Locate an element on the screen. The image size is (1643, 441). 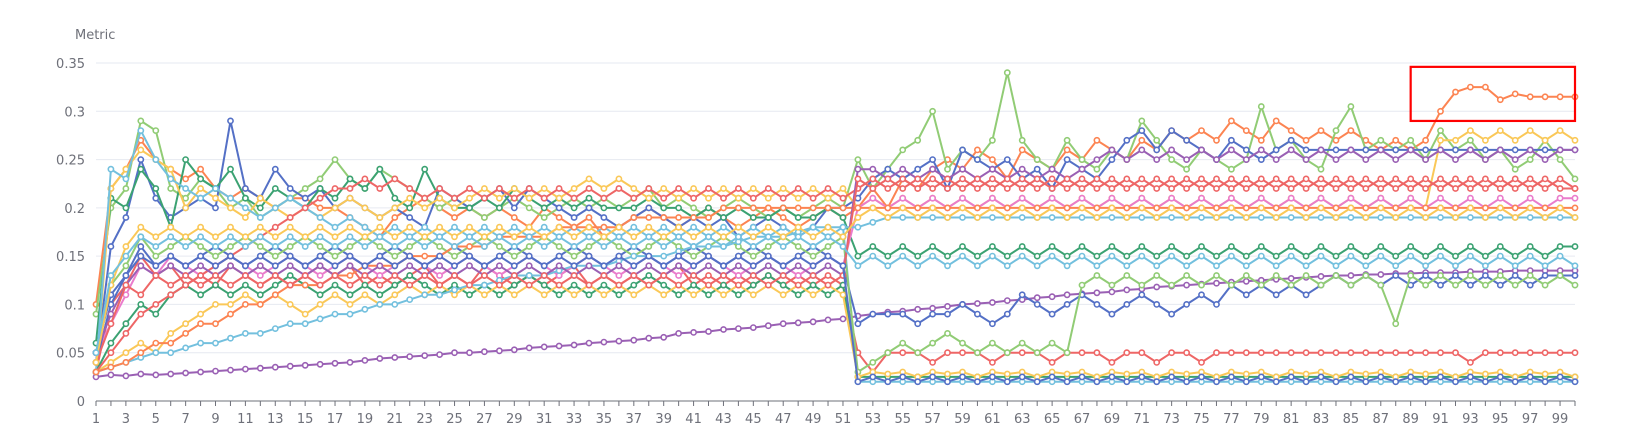
x-tick-label: 25 is located at coordinates (454, 419).